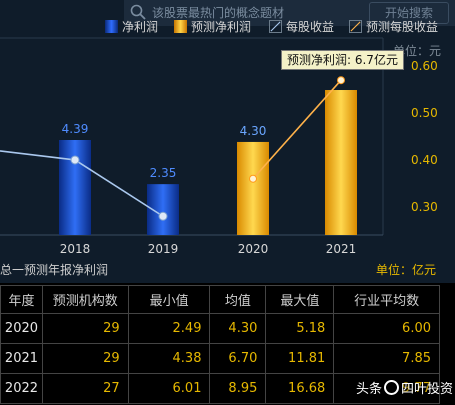  Describe the element at coordinates (424, 113) in the screenshot. I see `y2-tick-label: 0.50` at that location.